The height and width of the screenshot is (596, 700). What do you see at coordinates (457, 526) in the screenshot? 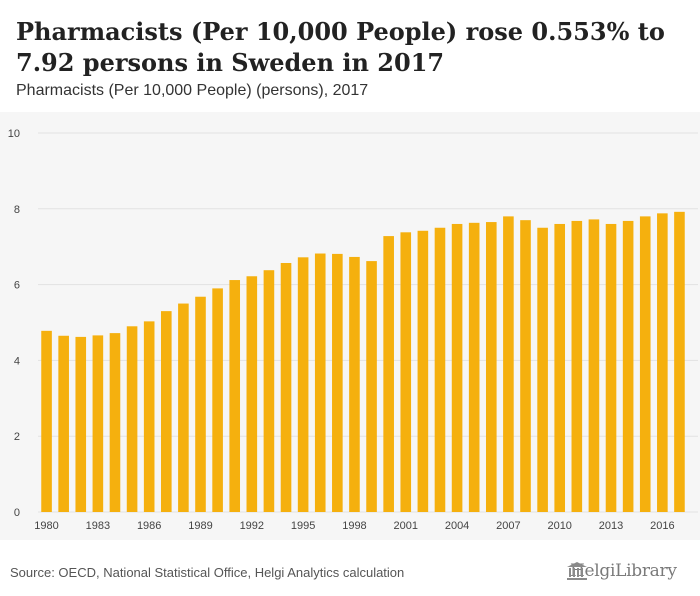
I see `x-tick-label: 2004` at bounding box center [457, 526].